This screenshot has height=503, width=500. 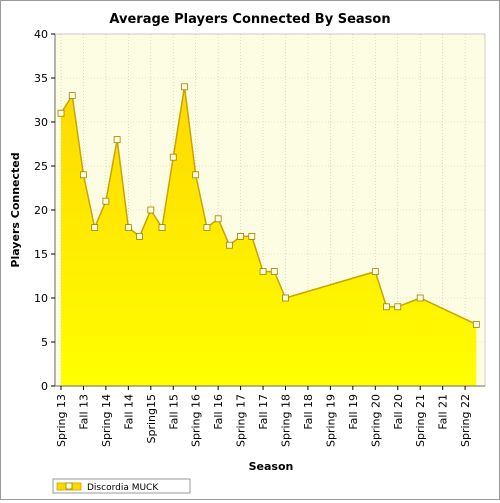 I want to click on x-tick-label: Fall 15, so click(x=173, y=412).